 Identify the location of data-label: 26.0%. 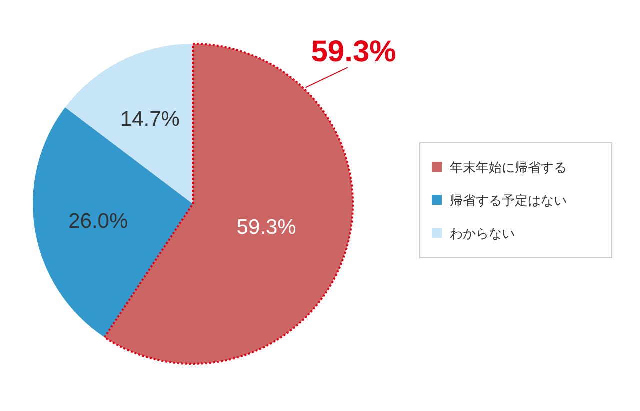
(98, 222).